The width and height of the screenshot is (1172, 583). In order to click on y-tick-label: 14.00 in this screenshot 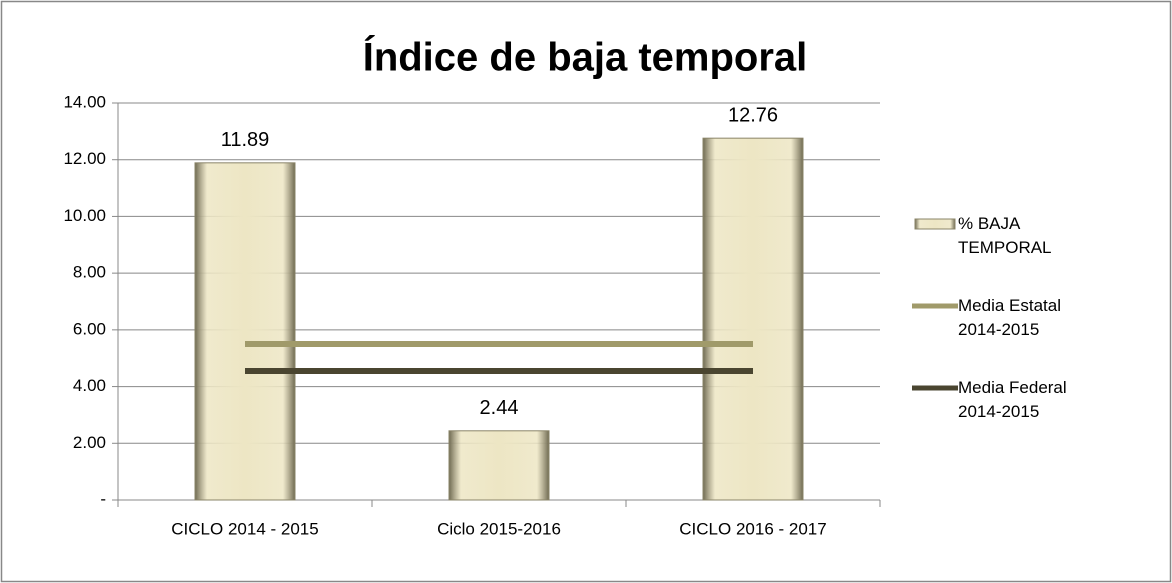, I will do `click(84, 101)`.